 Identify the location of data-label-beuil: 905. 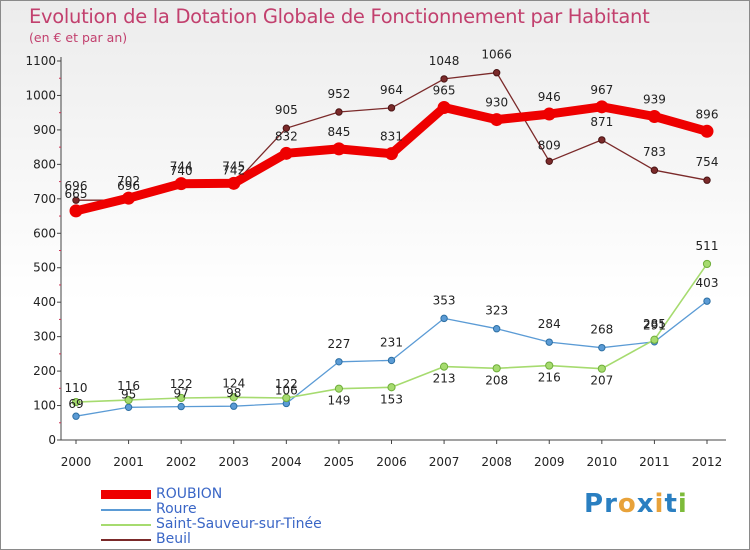
(286, 110).